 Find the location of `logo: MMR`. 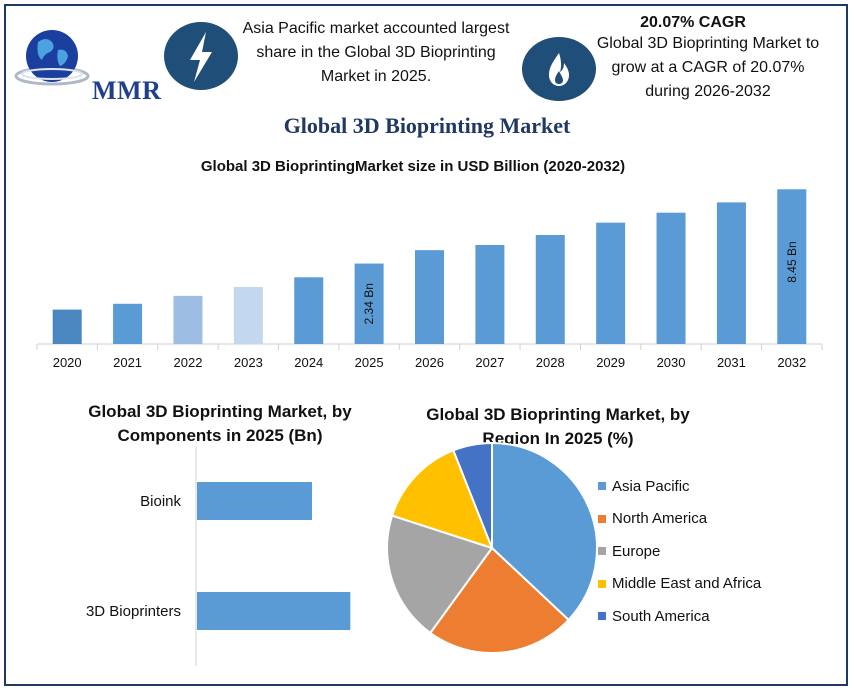

logo: MMR is located at coordinates (89, 62).